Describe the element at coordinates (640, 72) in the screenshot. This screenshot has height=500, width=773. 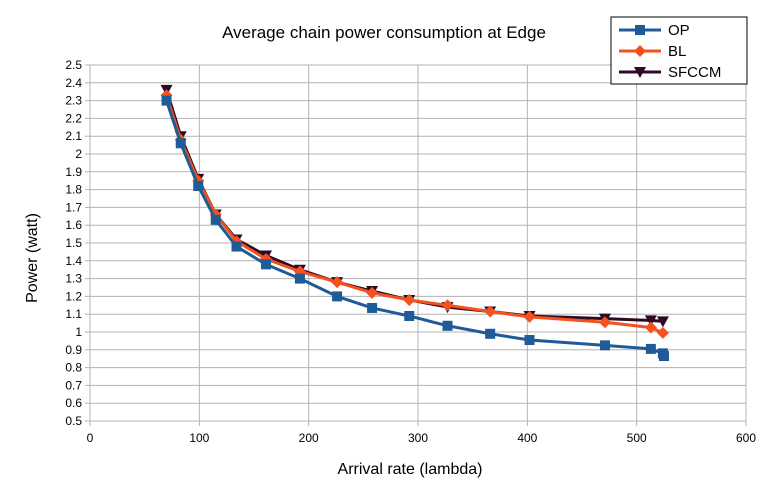
I see `legend-marker-sfccm` at that location.